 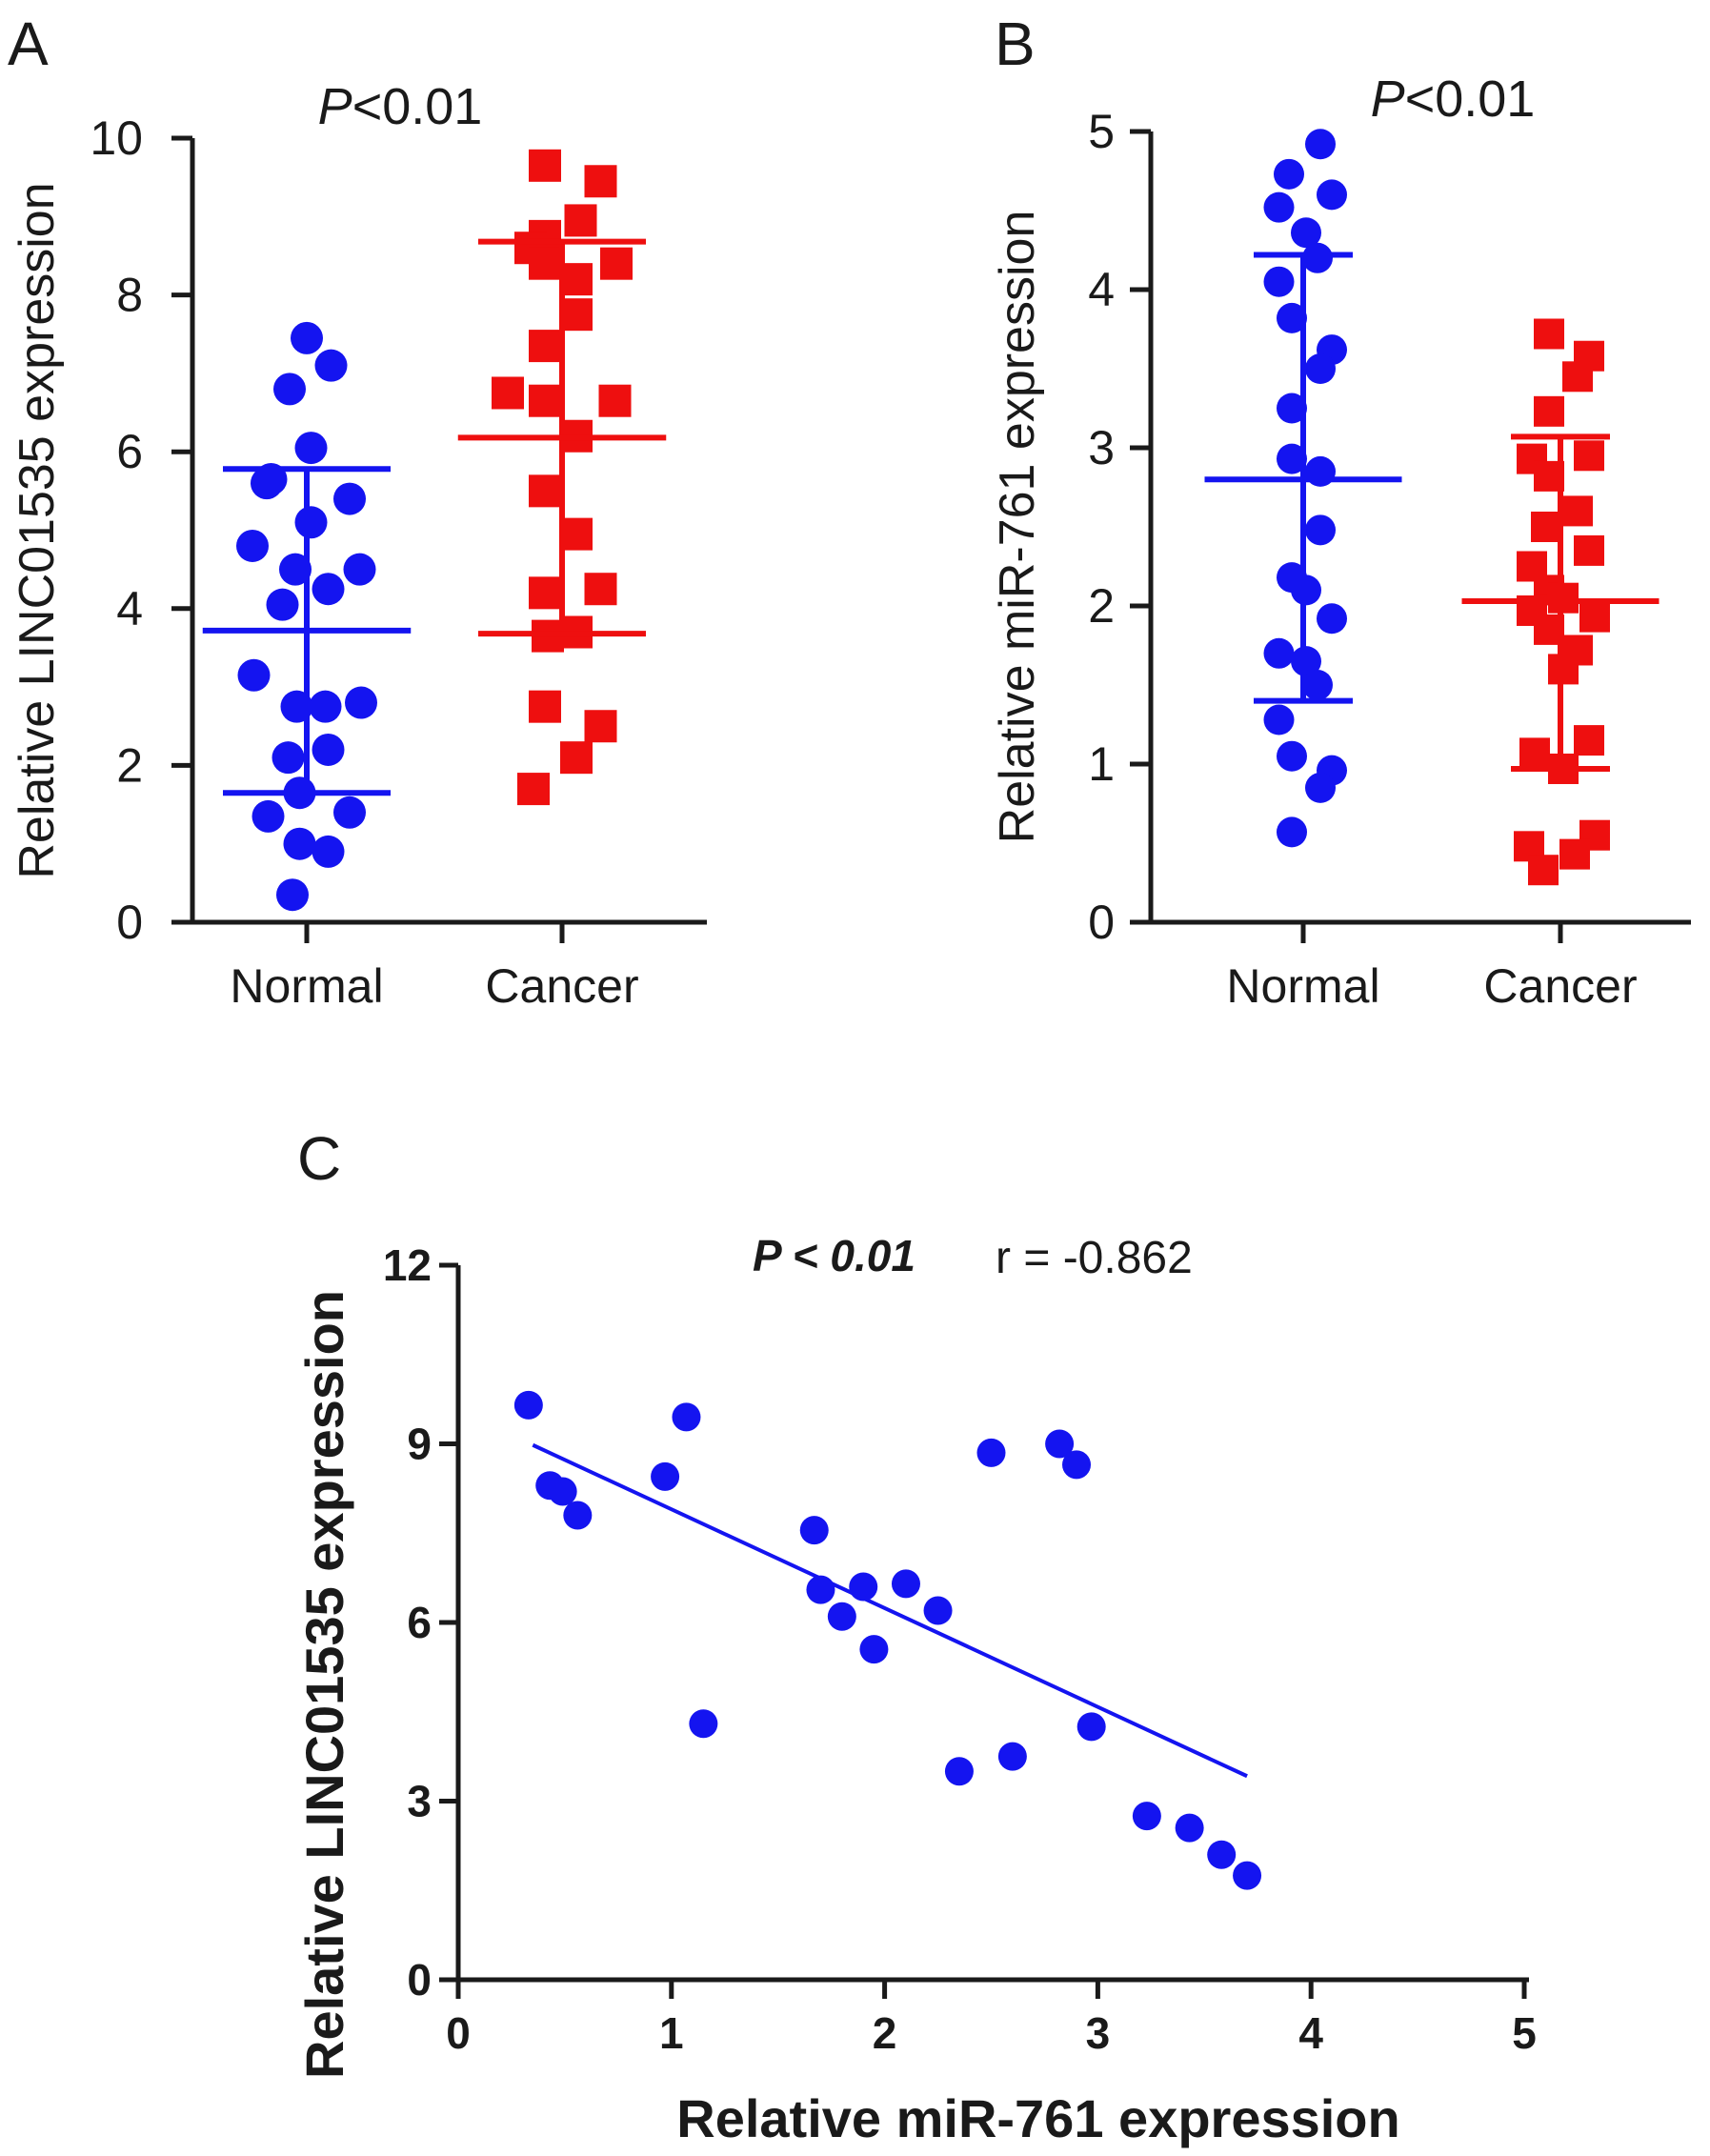 What do you see at coordinates (1524, 2033) in the screenshot?
I see `x-tick-label: 5` at bounding box center [1524, 2033].